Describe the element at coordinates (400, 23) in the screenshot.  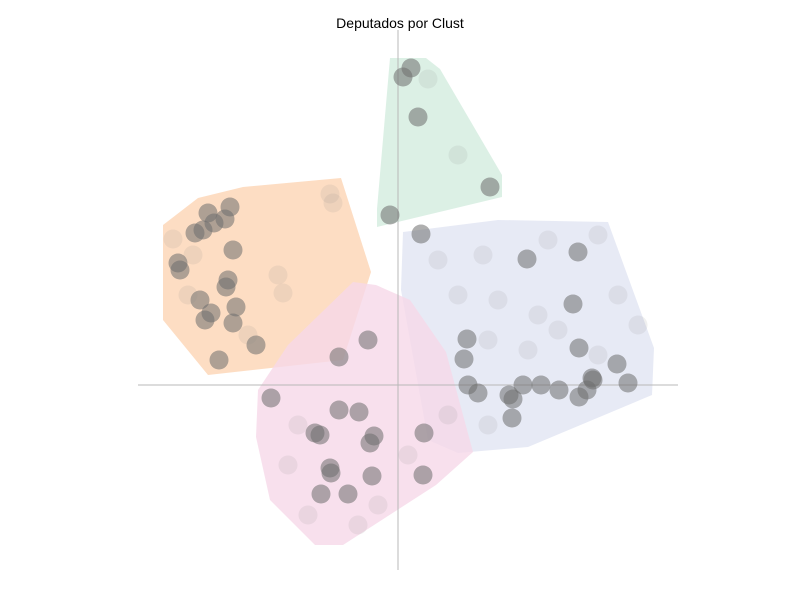
I see `chart-title: Deputados por Clust` at that location.